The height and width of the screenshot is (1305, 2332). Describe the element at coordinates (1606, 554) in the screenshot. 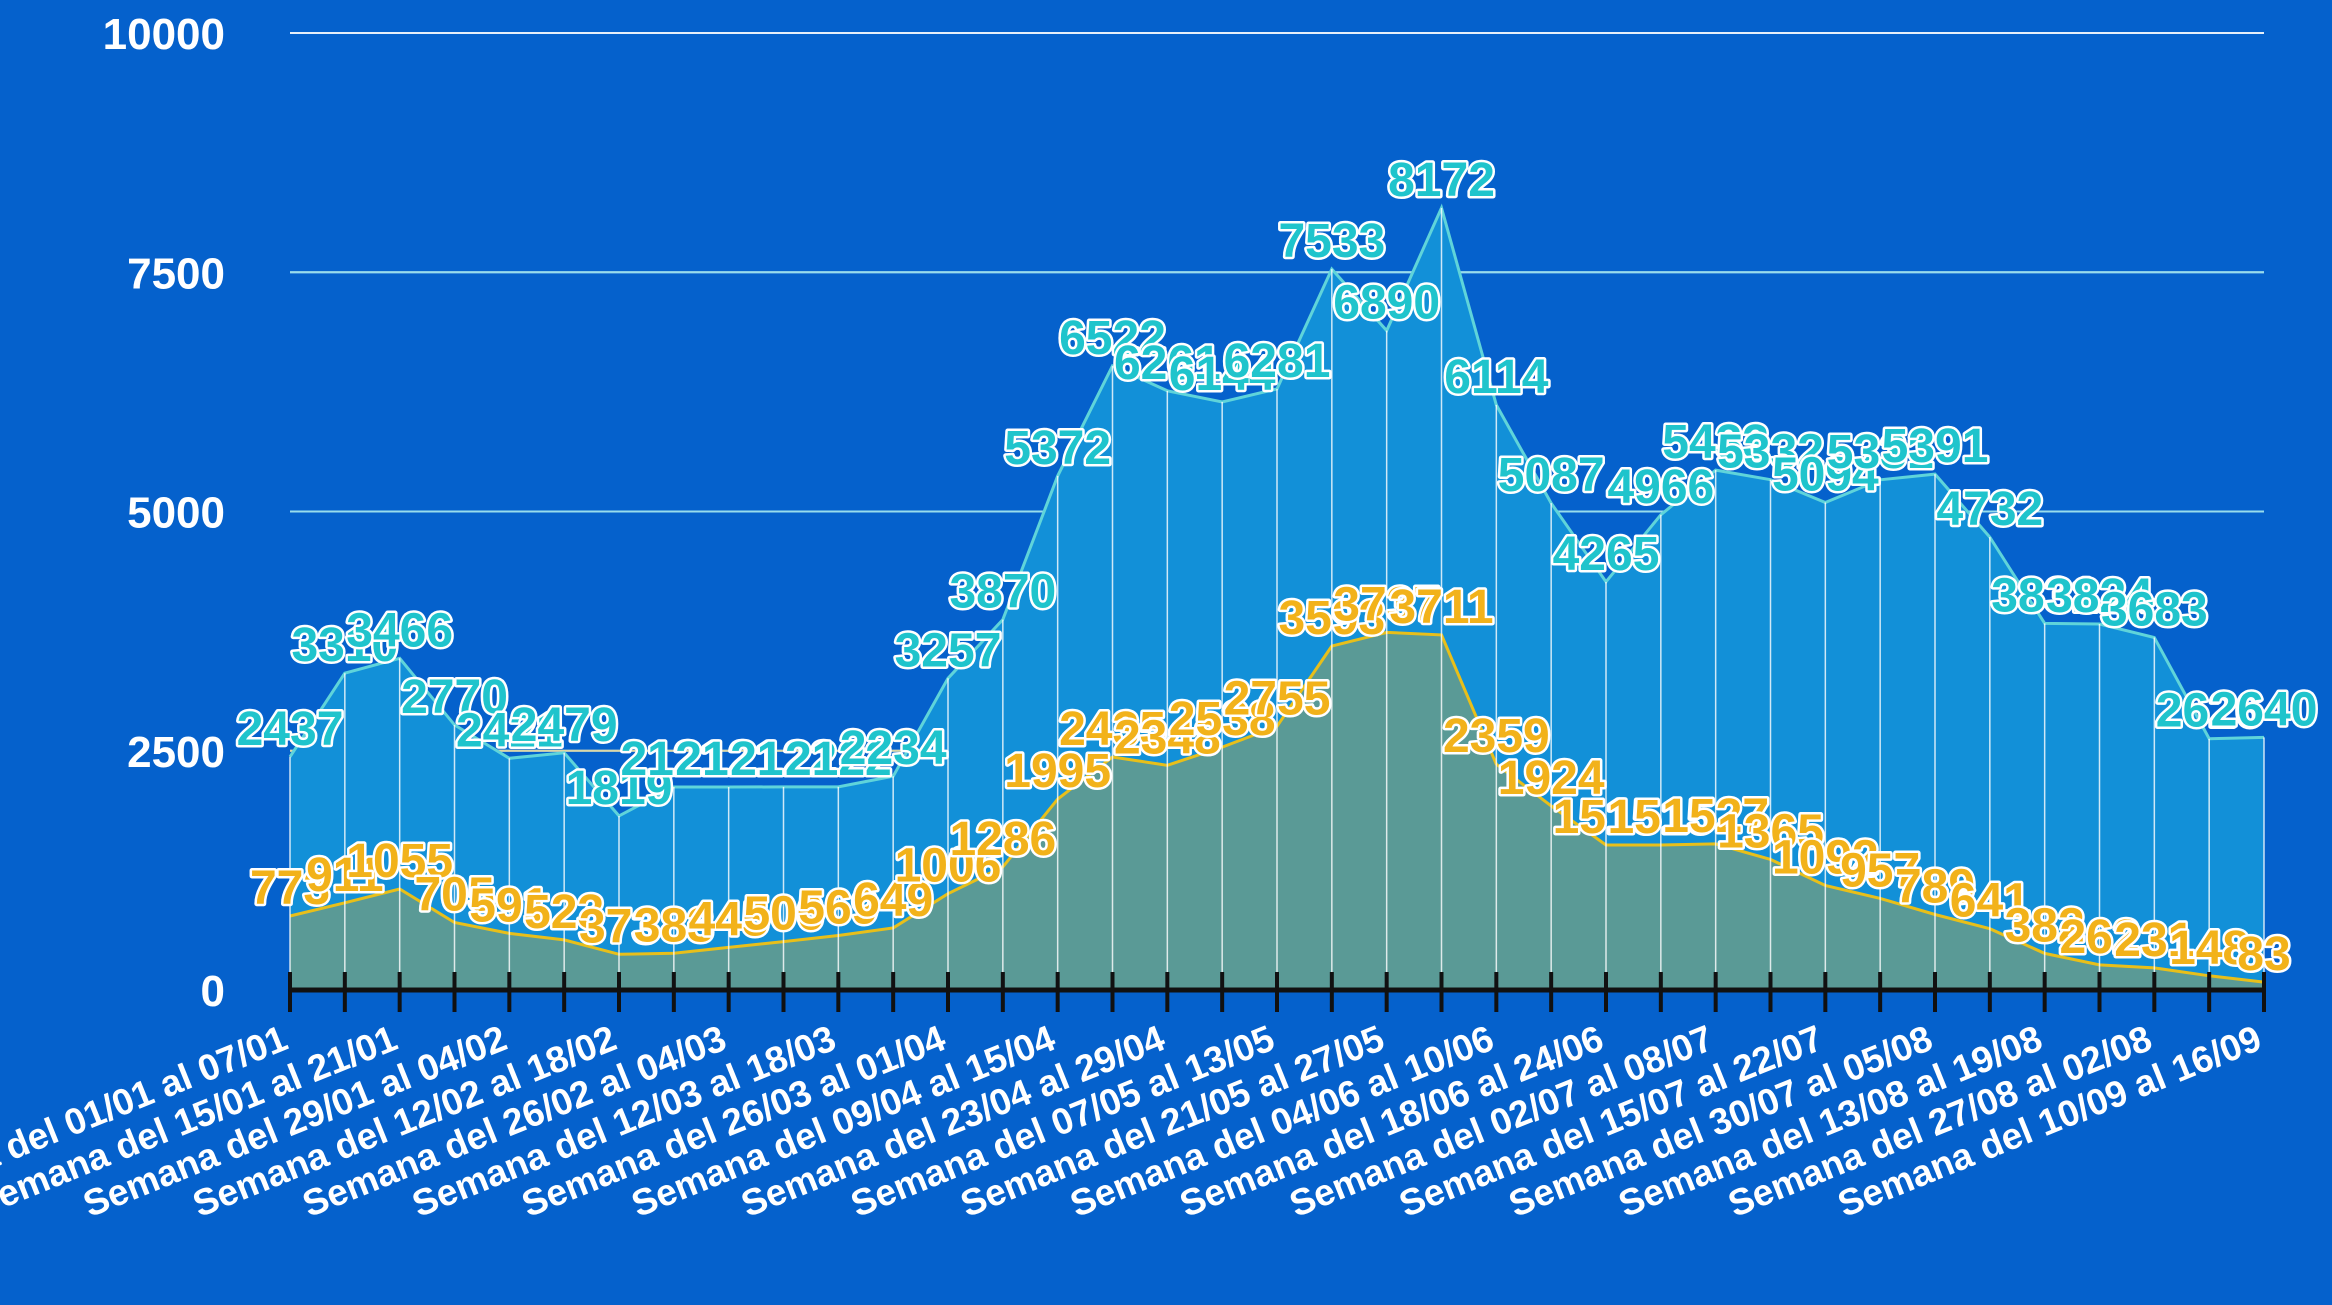

I see `series-1-data-label: 4265` at that location.